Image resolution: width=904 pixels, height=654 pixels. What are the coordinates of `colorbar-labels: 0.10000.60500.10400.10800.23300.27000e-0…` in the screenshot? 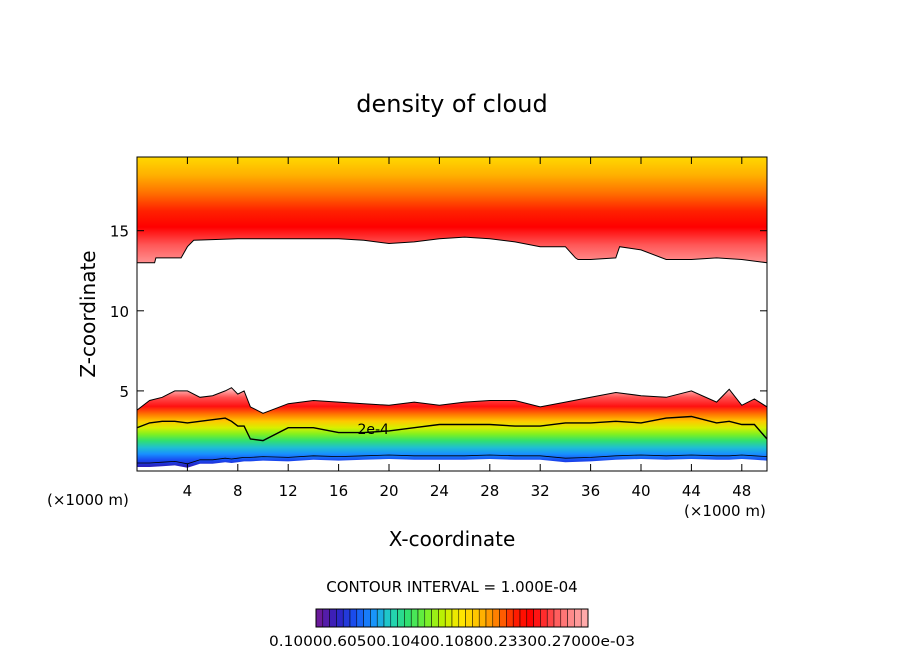 It's located at (452, 642).